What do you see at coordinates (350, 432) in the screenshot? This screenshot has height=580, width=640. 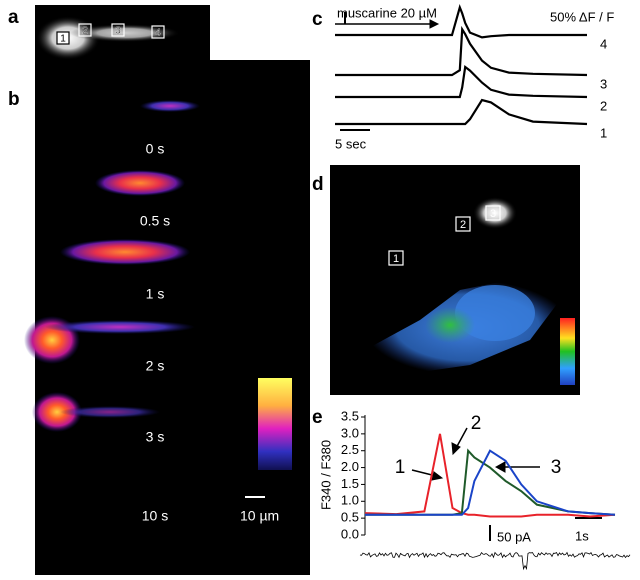 I see `y-tick-label: 3.0` at bounding box center [350, 432].